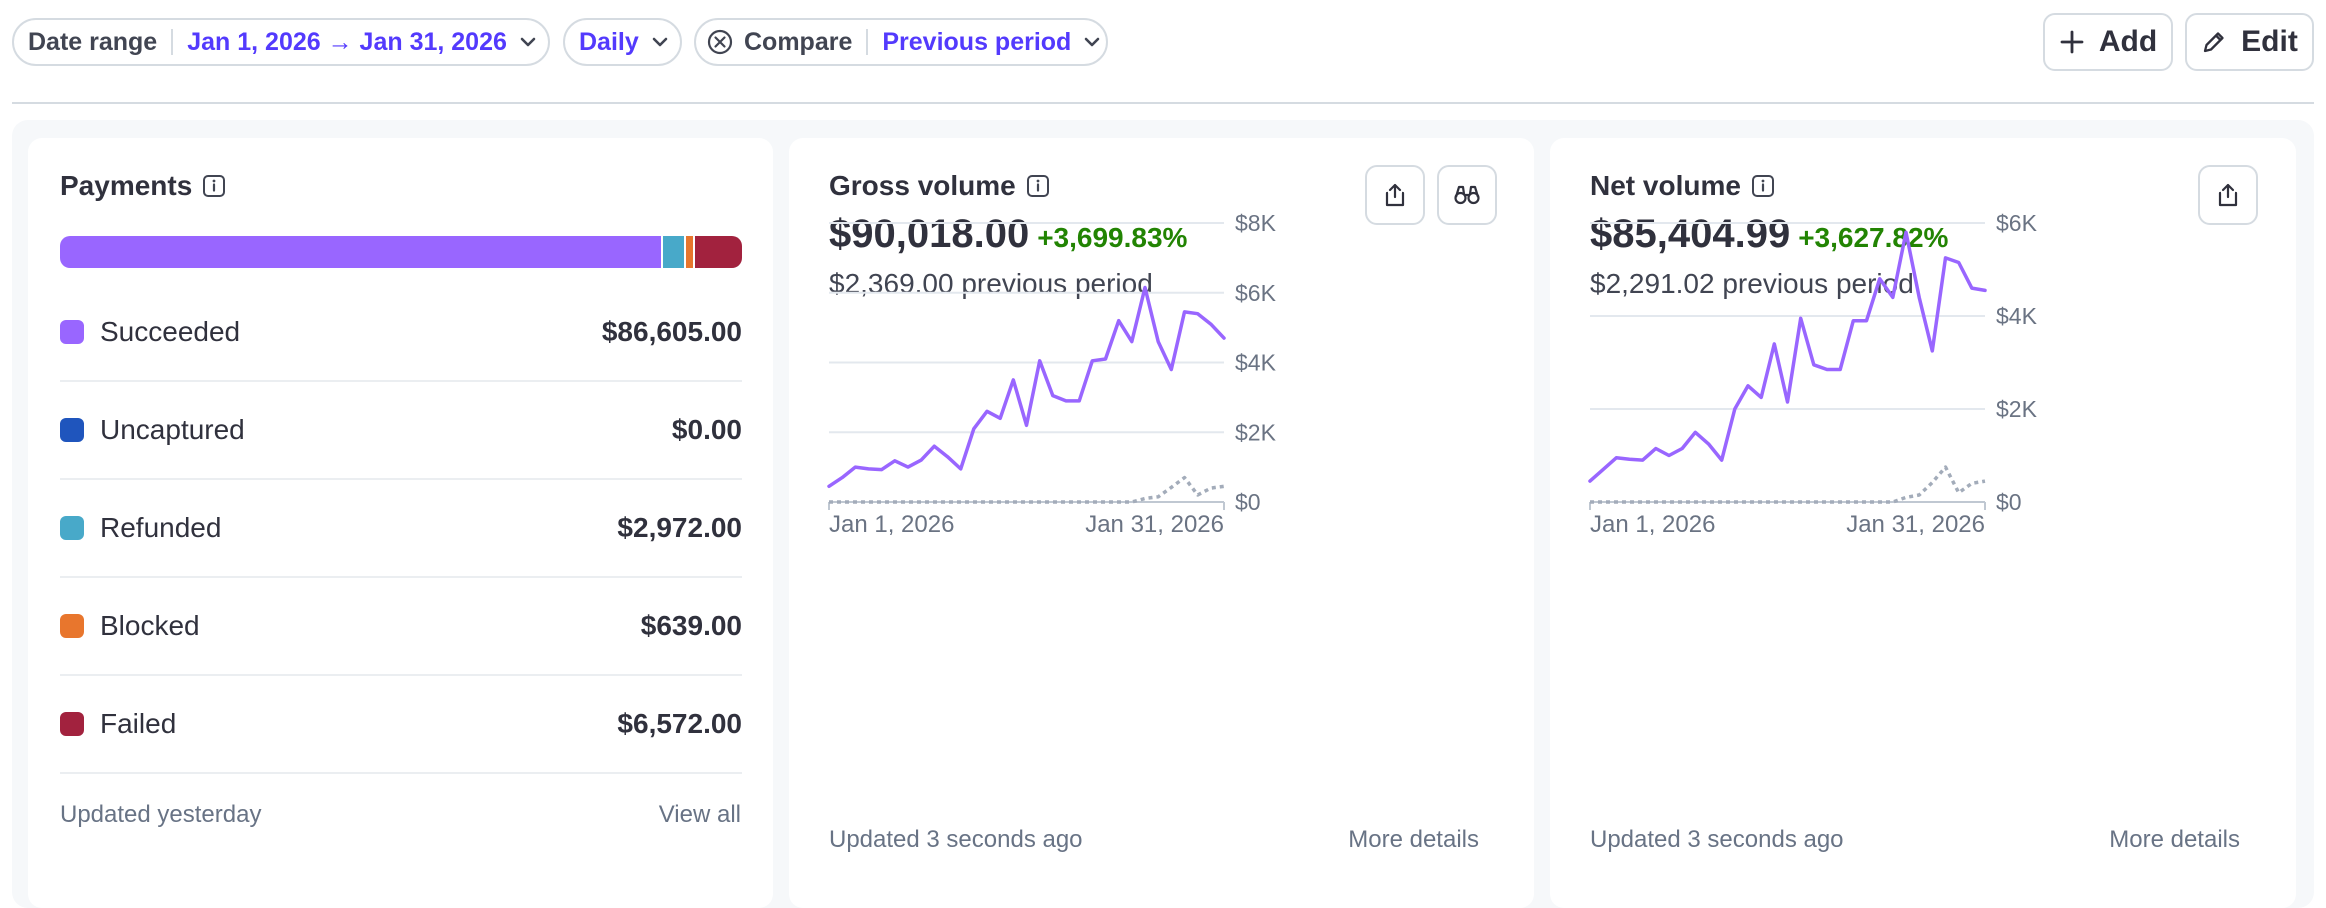 Image resolution: width=2326 pixels, height=908 pixels. What do you see at coordinates (2072, 42) in the screenshot?
I see `plus-icon` at bounding box center [2072, 42].